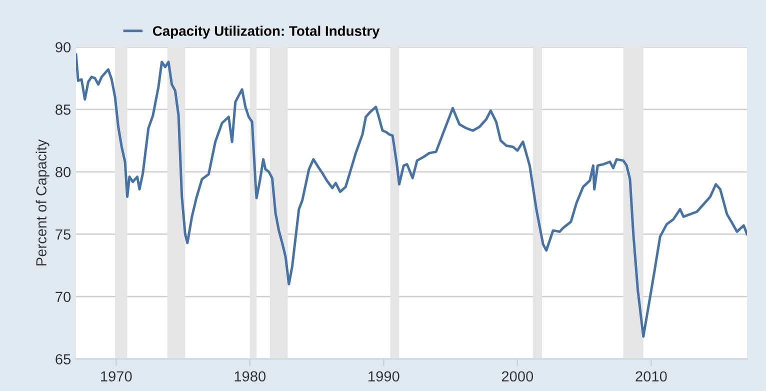 This screenshot has width=766, height=391. Describe the element at coordinates (43, 202) in the screenshot. I see `y-axis-title: Percent of Capacity` at that location.